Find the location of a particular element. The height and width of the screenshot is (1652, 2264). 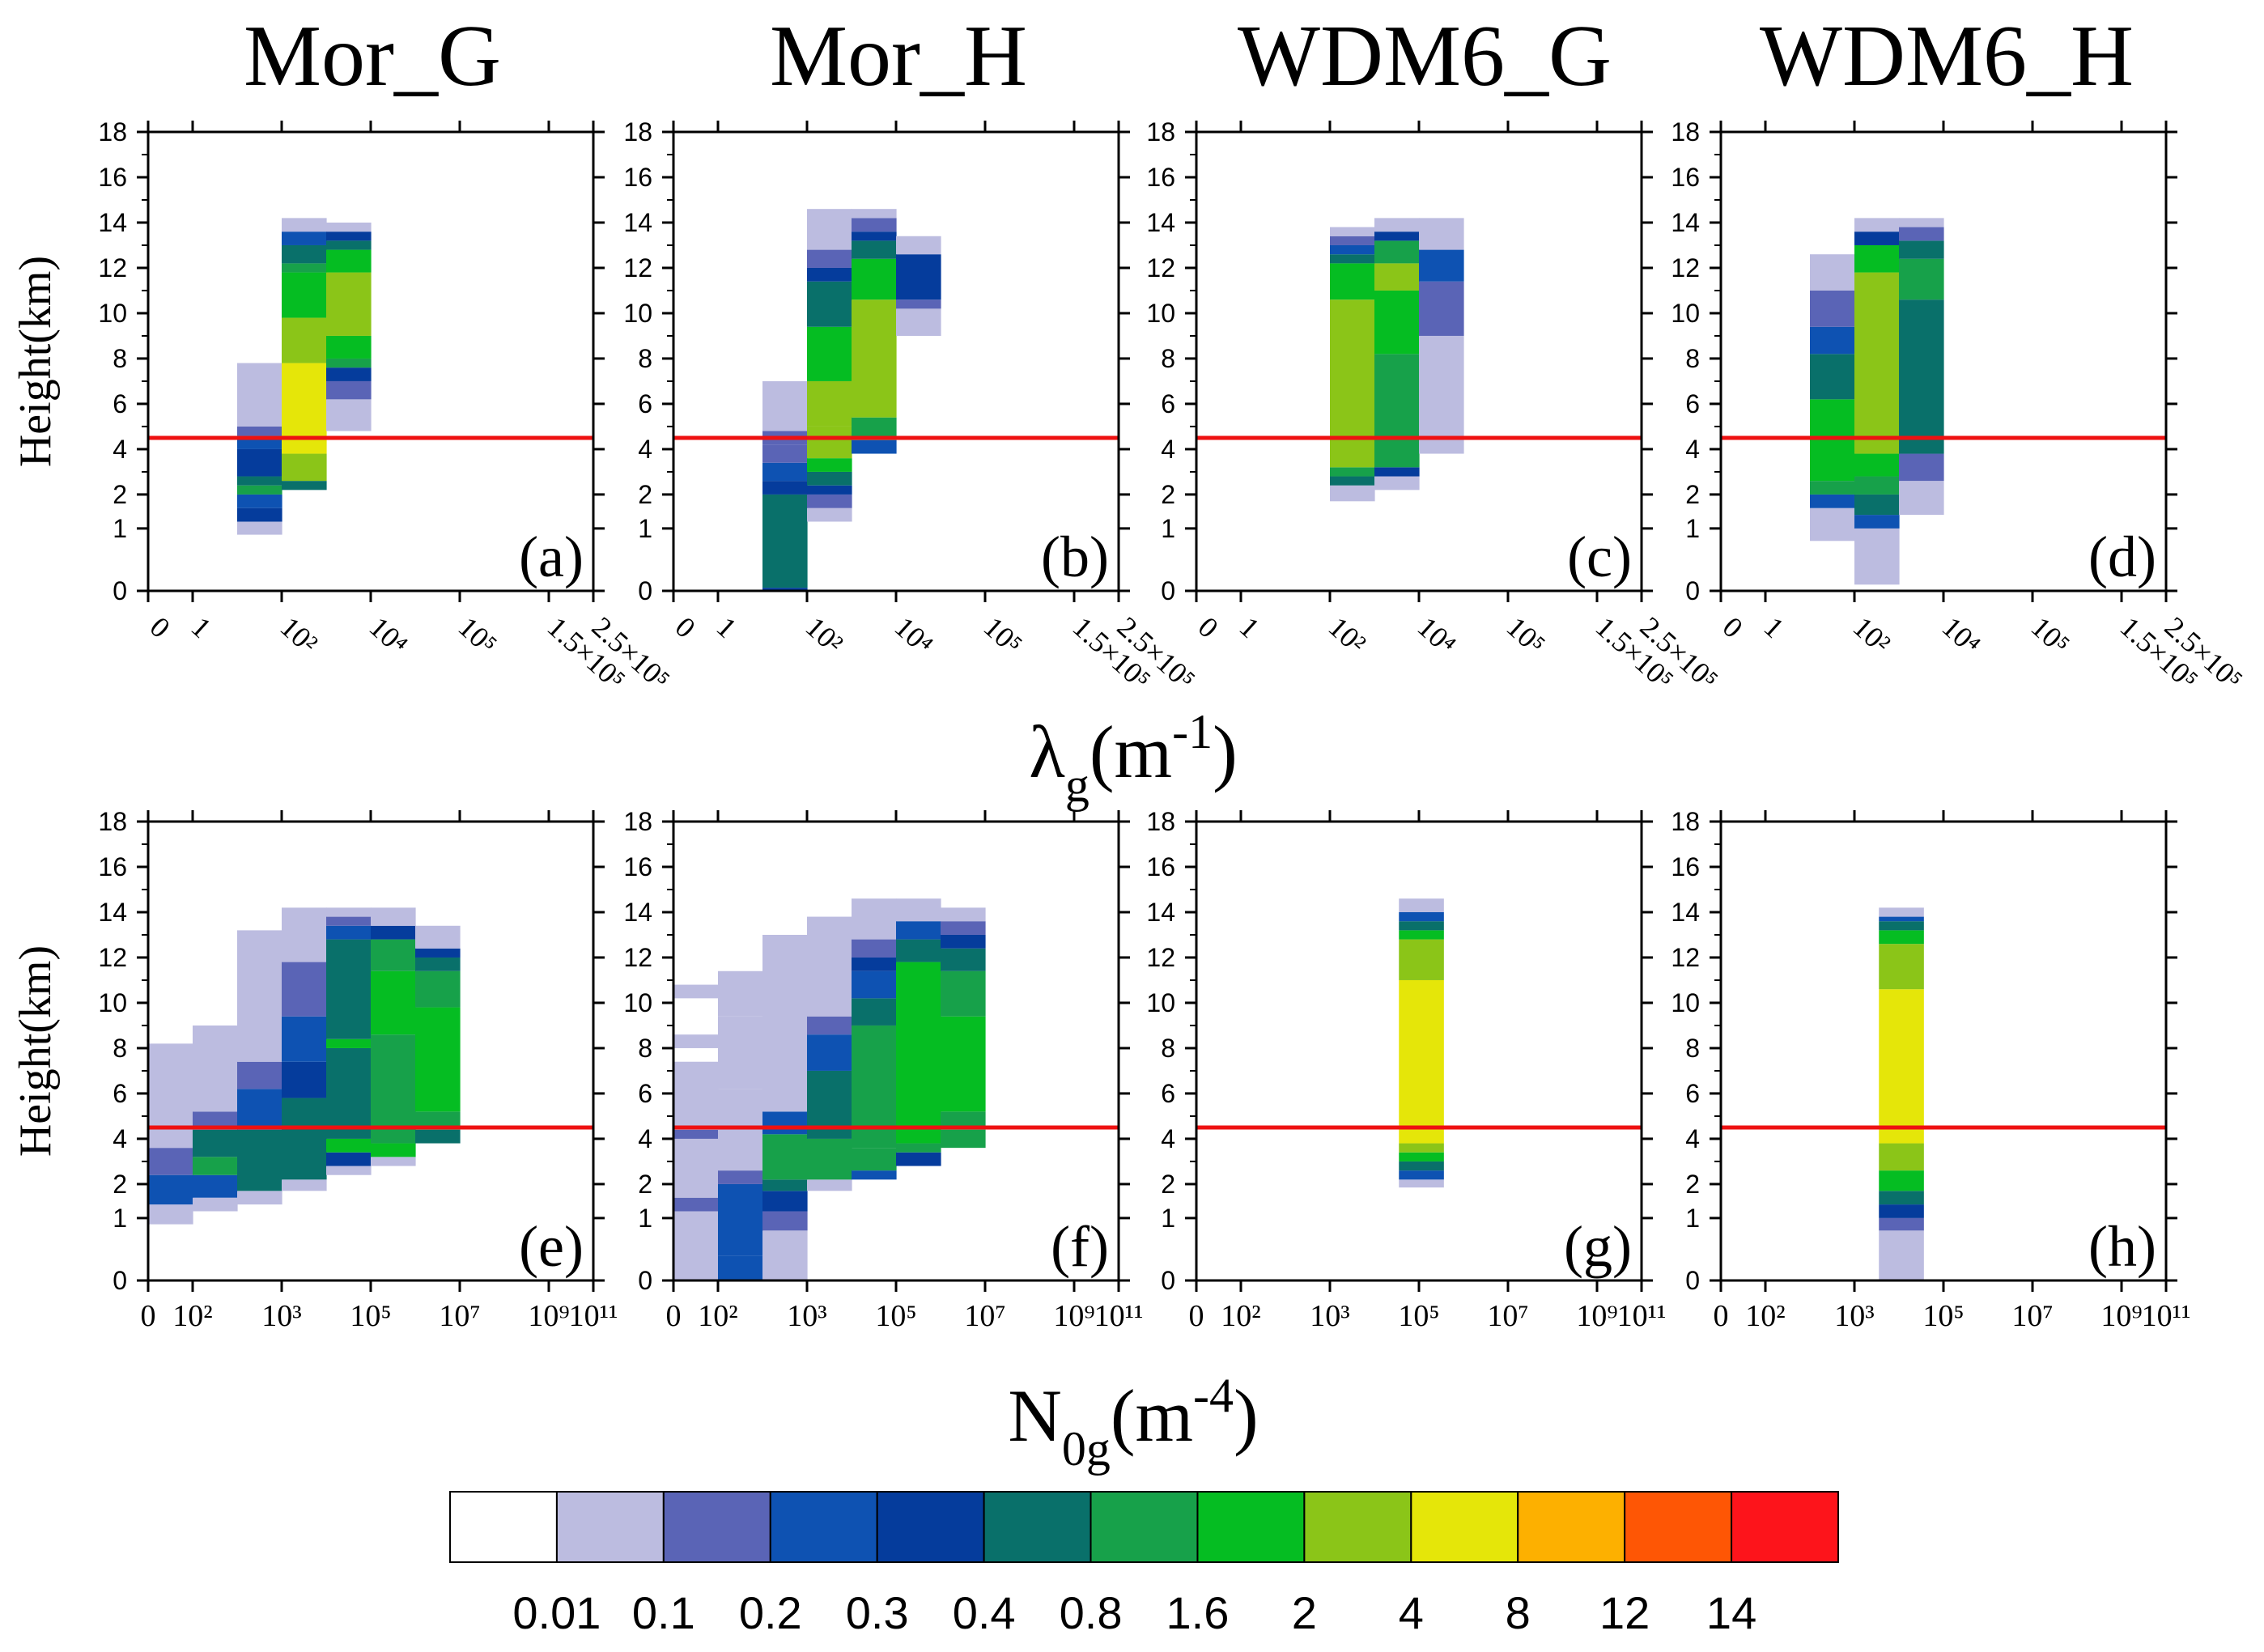

x-tick-label: 10⁴ is located at coordinates (914, 635).